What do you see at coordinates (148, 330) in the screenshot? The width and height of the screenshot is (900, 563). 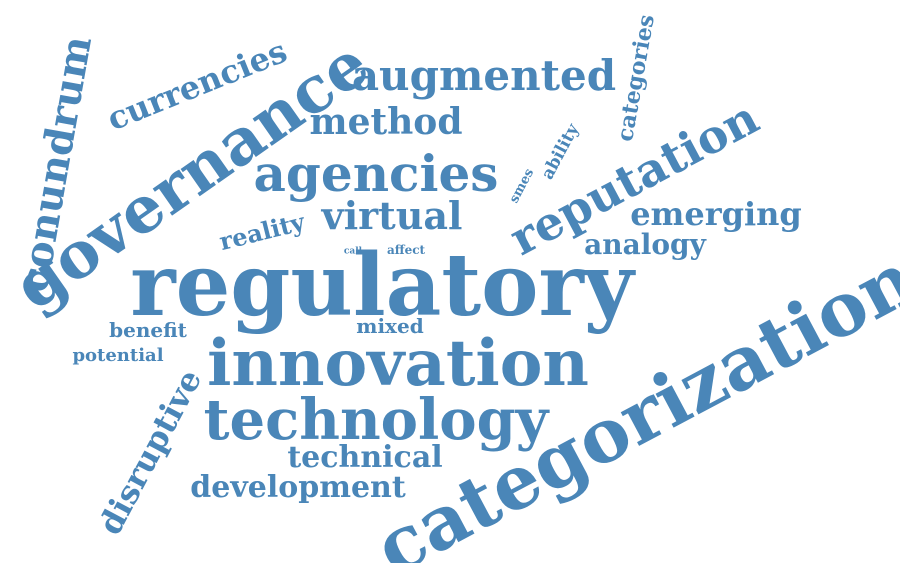 I see `word-benefit: benefit` at bounding box center [148, 330].